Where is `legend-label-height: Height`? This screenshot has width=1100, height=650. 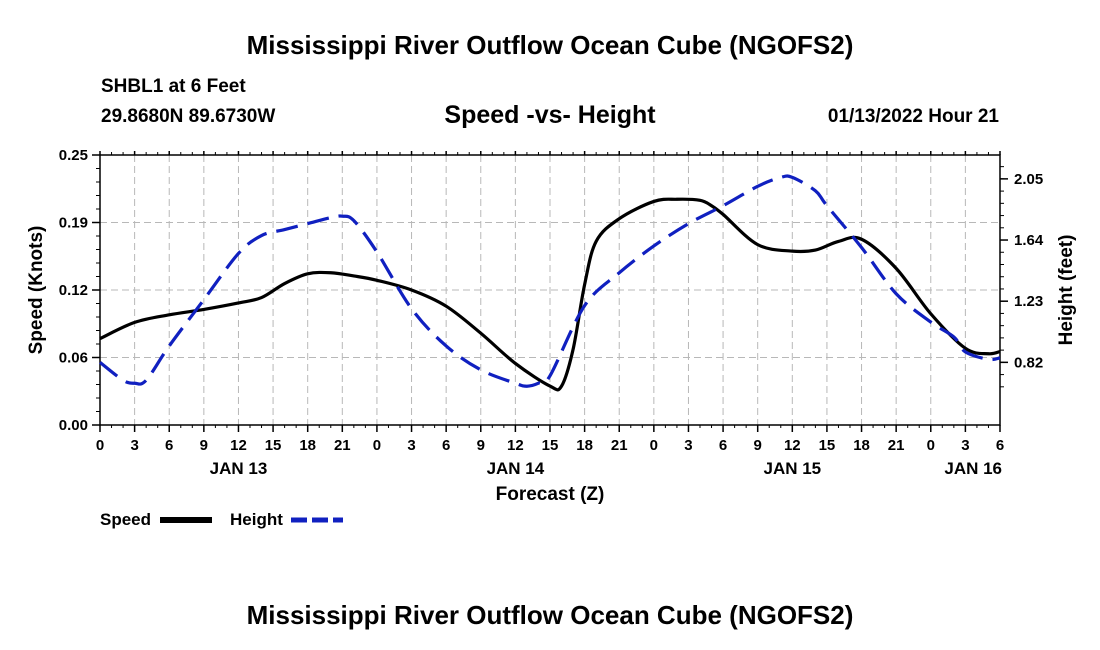 legend-label-height: Height is located at coordinates (256, 519).